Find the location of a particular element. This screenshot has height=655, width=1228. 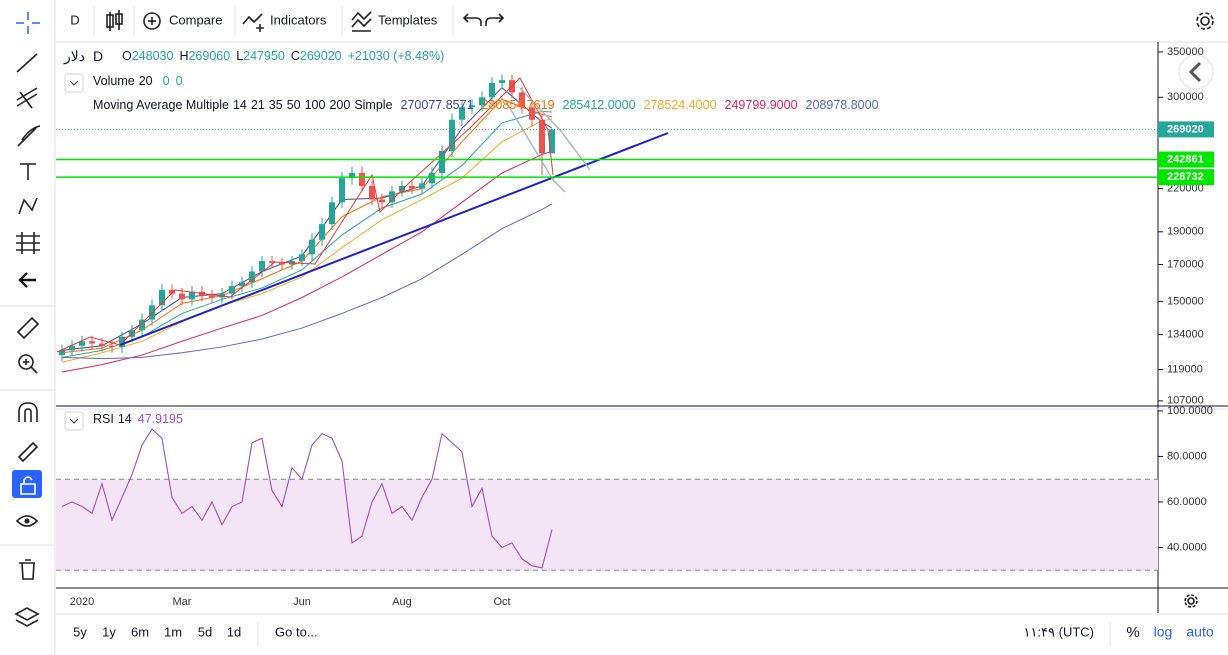

redo-button is located at coordinates (495, 19).